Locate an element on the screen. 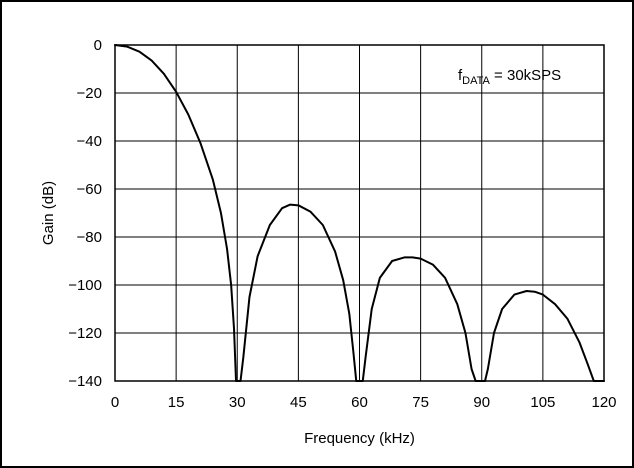 The height and width of the screenshot is (468, 634). y-tick-label: −60 is located at coordinates (89, 189).